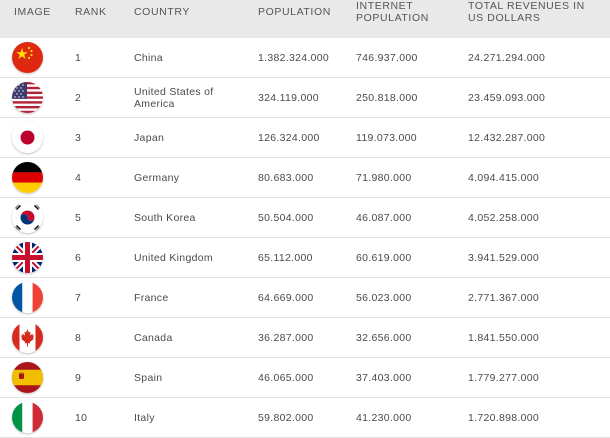  I want to click on revenues-cell: 4.052.258.000, so click(504, 218).